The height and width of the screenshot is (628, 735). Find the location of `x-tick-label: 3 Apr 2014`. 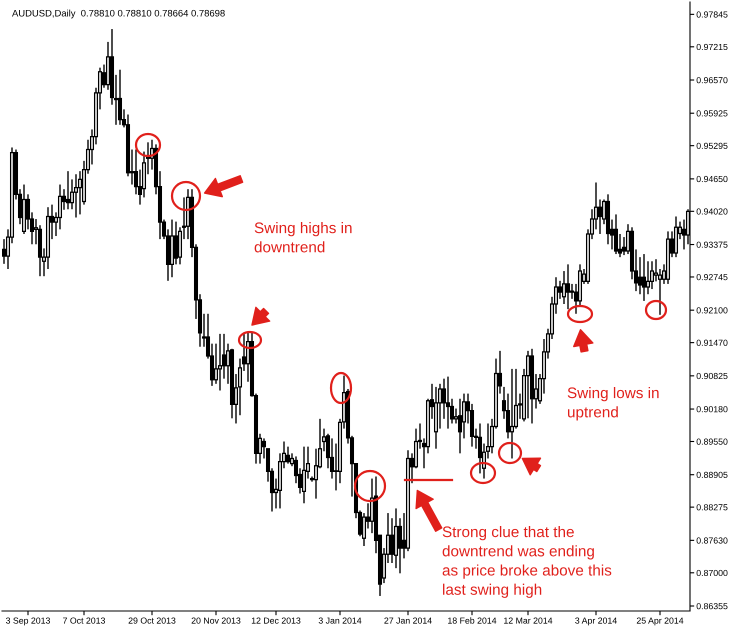

x-tick-label: 3 Apr 2014 is located at coordinates (596, 621).